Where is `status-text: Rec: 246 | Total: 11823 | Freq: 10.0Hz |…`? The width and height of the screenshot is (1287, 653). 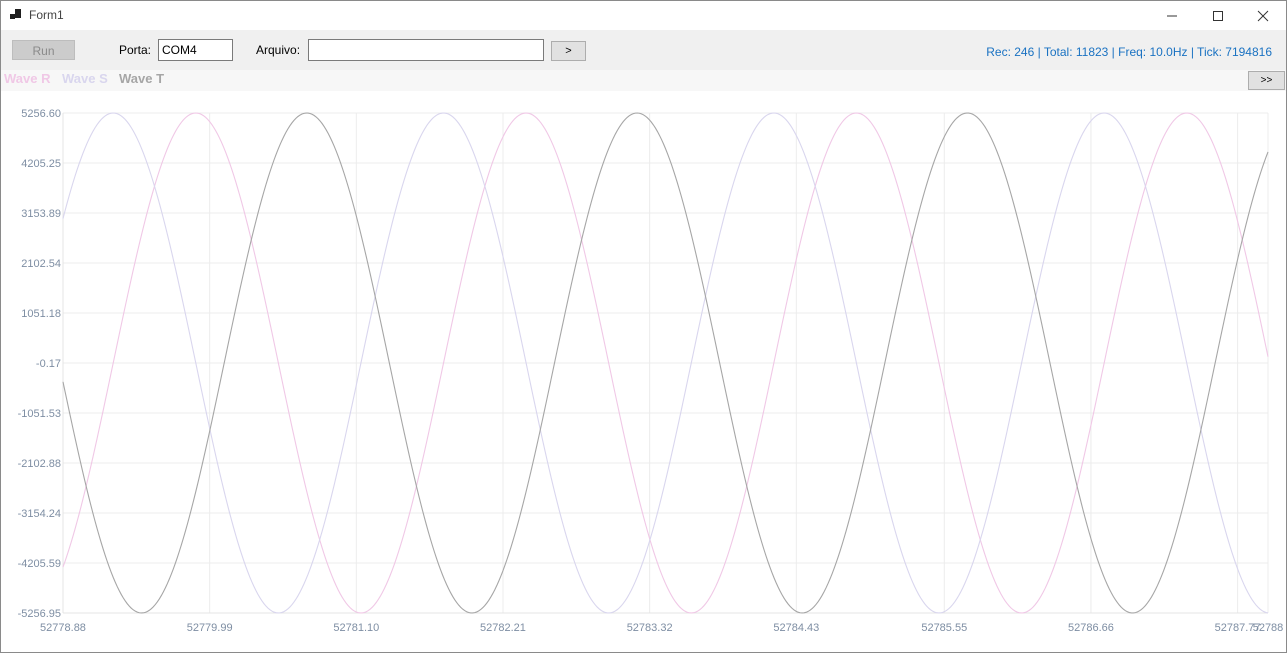
status-text: Rec: 246 | Total: 11823 | Freq: 10.0Hz |… is located at coordinates (1129, 52).